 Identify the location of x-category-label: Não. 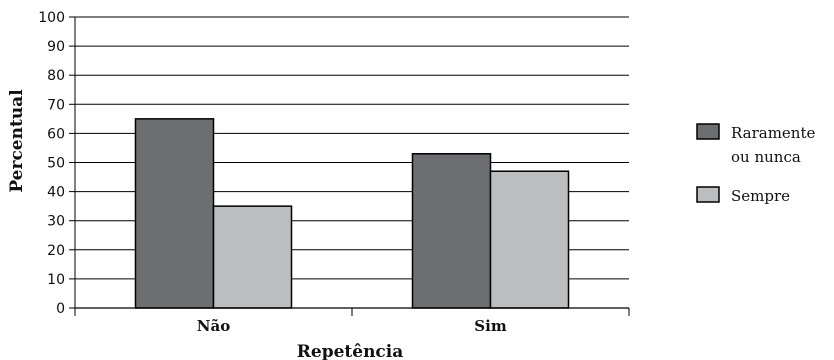
(213, 326).